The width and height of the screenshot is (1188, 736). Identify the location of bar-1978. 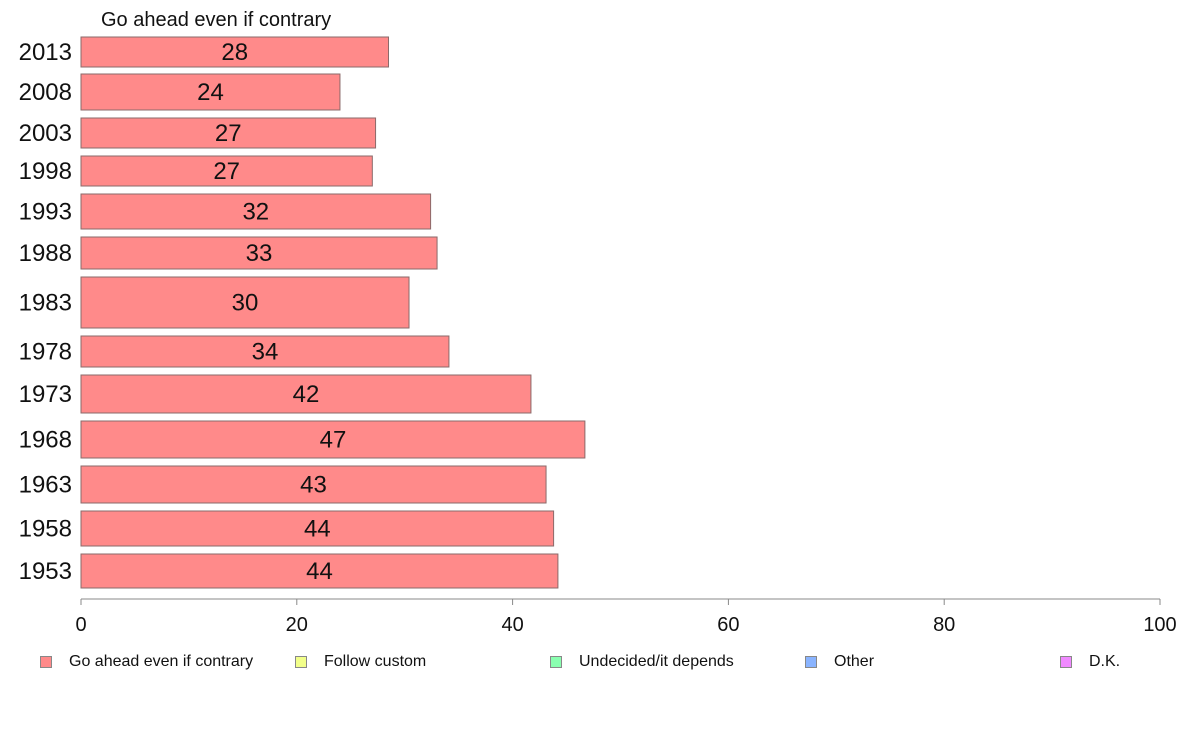
(265, 351).